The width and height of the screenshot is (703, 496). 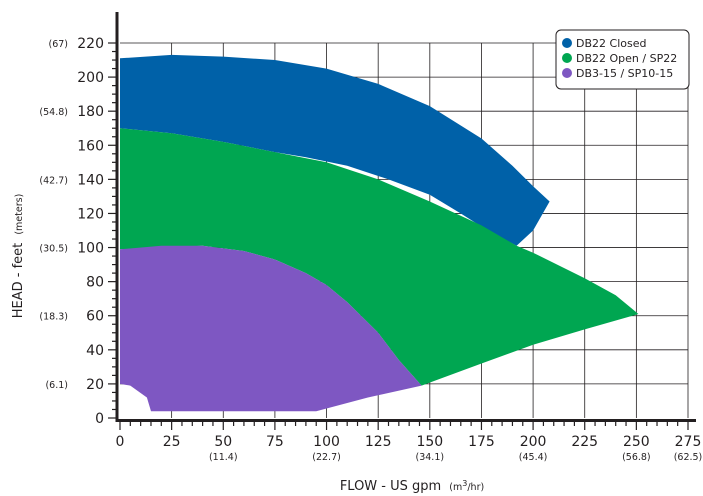 What do you see at coordinates (99, 419) in the screenshot?
I see `y-tick-label: 0` at bounding box center [99, 419].